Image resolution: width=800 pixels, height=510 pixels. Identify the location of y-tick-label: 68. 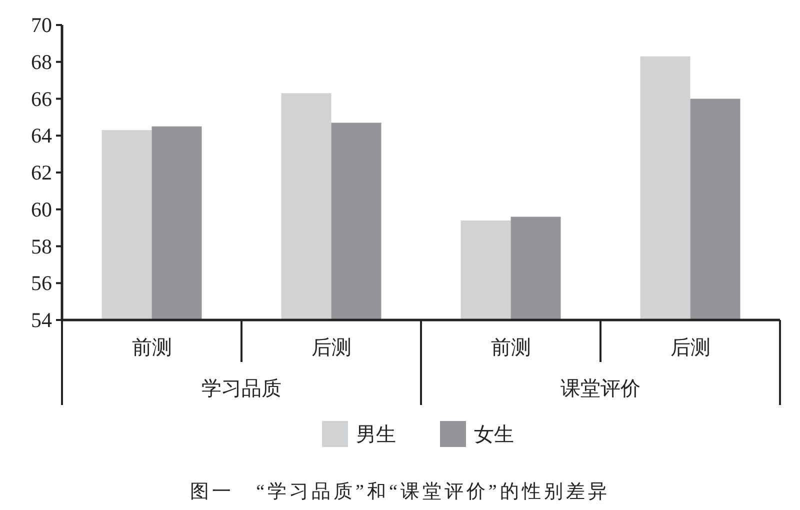
(41, 62).